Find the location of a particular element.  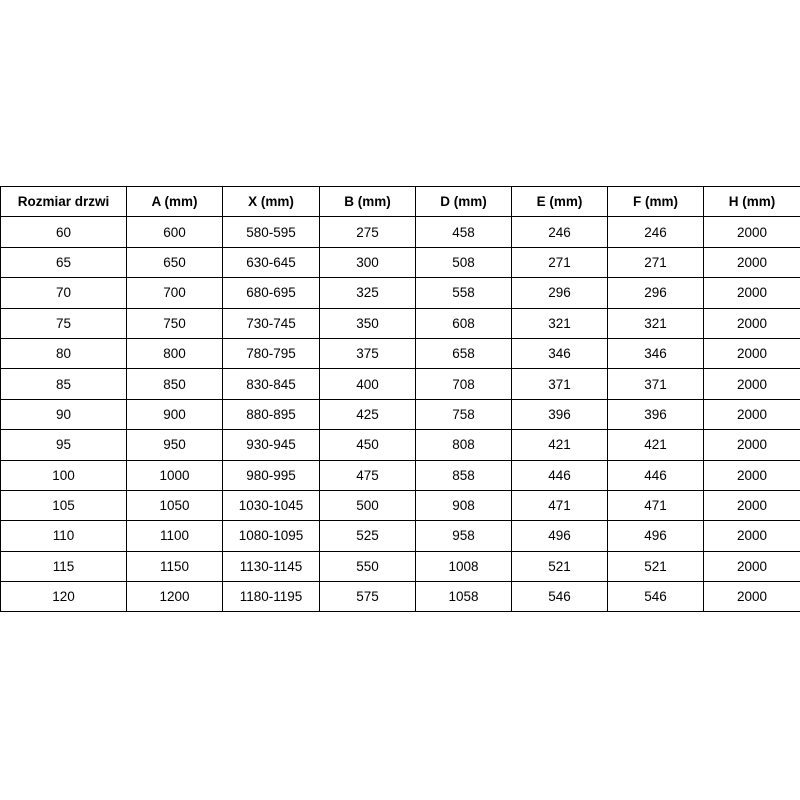

table-cell: 120 is located at coordinates (63, 597).